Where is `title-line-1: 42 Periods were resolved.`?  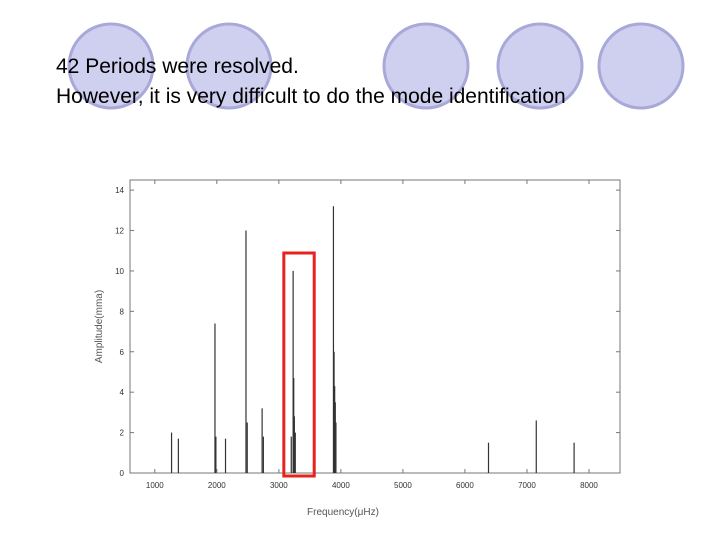 title-line-1: 42 Periods were resolved. is located at coordinates (177, 66).